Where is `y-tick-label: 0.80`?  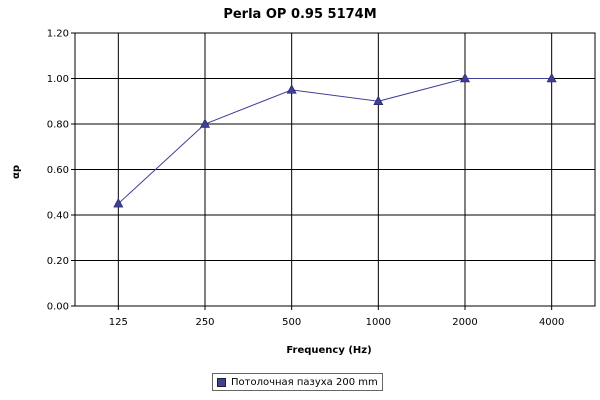 y-tick-label: 0.80 is located at coordinates (58, 125).